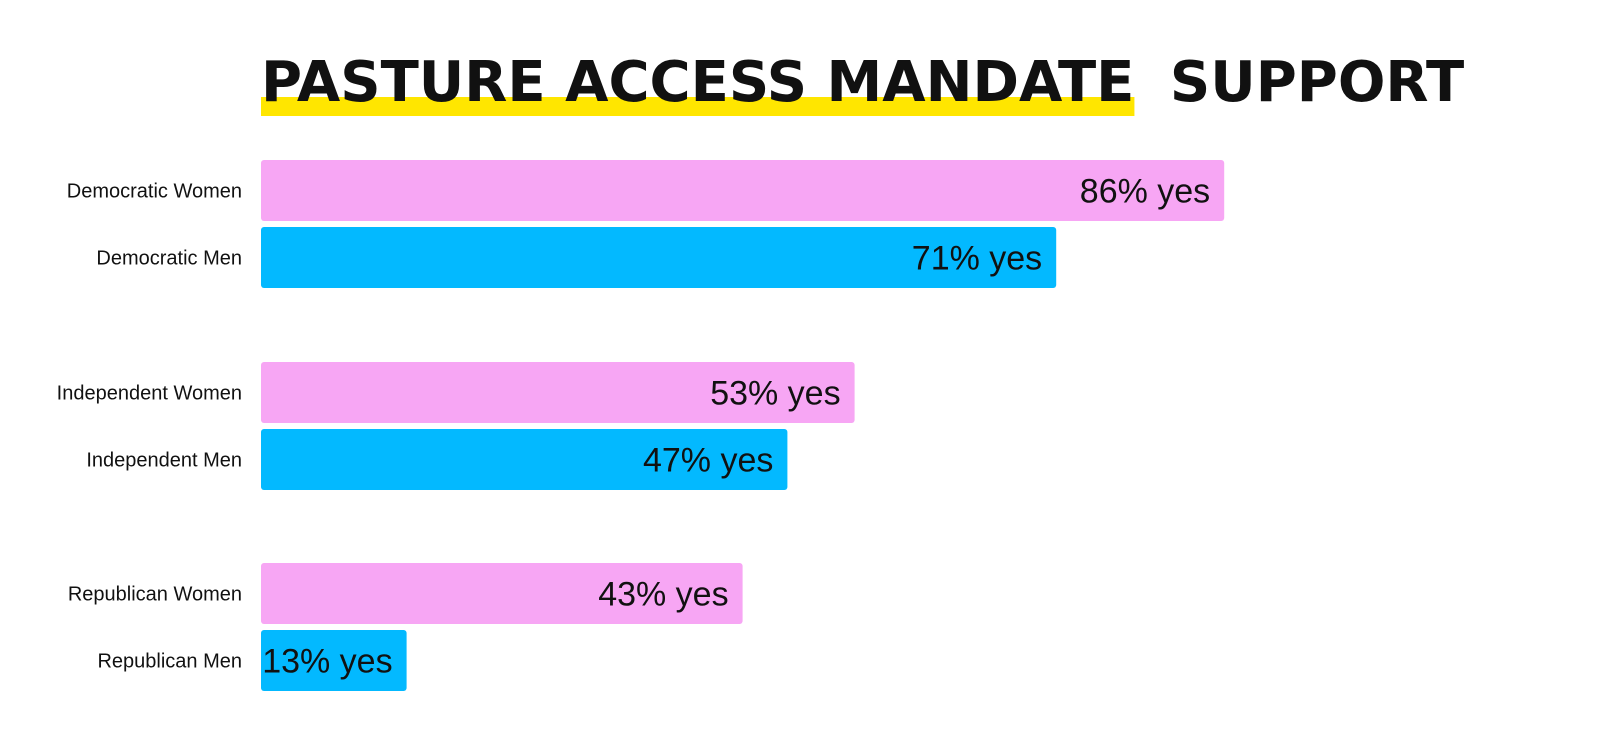 The image size is (1600, 749). I want to click on data-label: 13% yes, so click(327, 662).